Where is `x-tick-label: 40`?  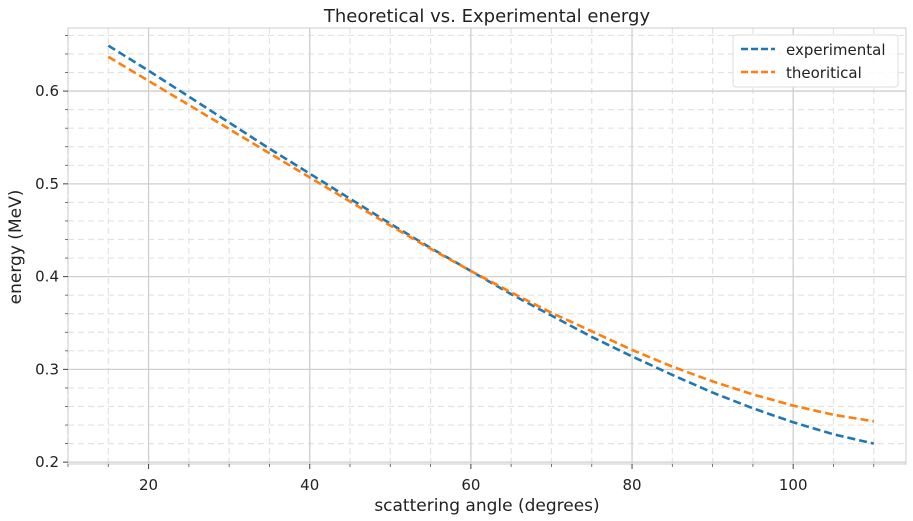
x-tick-label: 40 is located at coordinates (309, 485).